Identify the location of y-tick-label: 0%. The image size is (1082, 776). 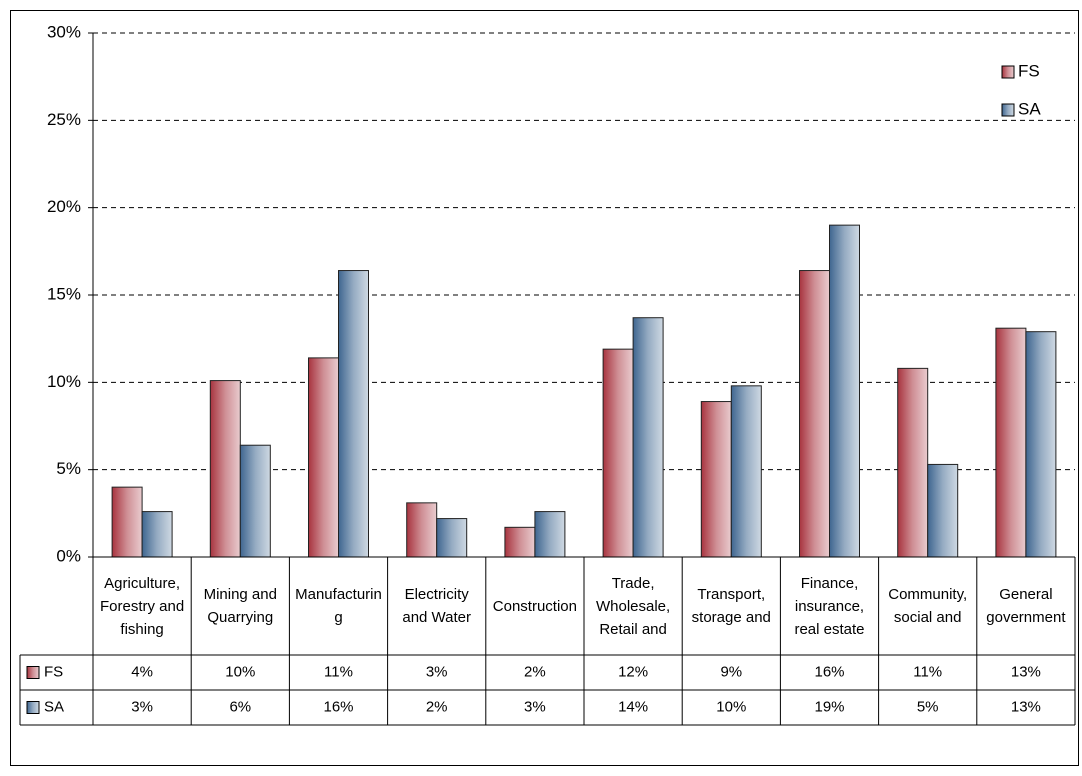
(68, 555).